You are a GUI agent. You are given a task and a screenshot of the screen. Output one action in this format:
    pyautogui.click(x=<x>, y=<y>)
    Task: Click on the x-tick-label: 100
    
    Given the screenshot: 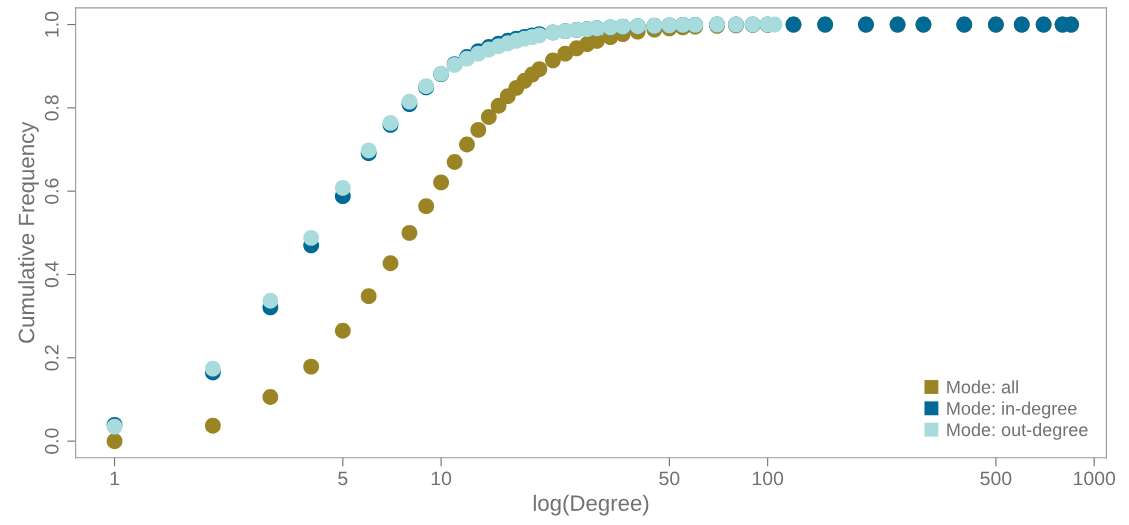 What is the action you would take?
    pyautogui.click(x=768, y=478)
    